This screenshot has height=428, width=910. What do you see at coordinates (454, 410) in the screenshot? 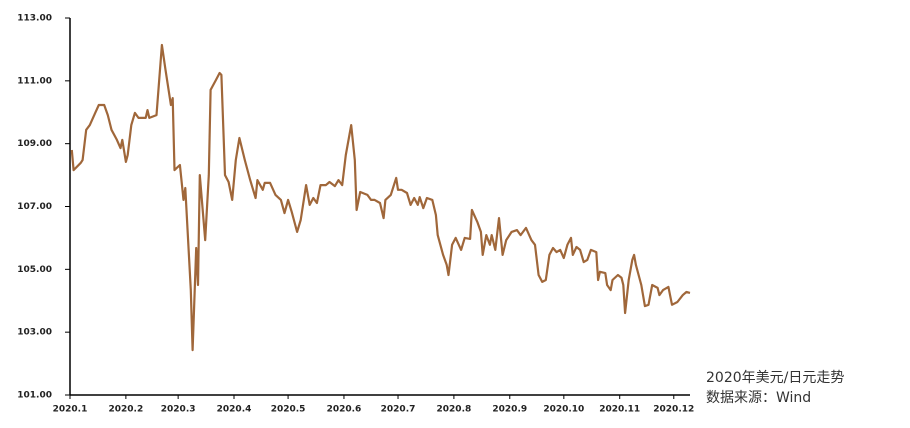
I see `x-tick-label: 2020.8` at bounding box center [454, 410].